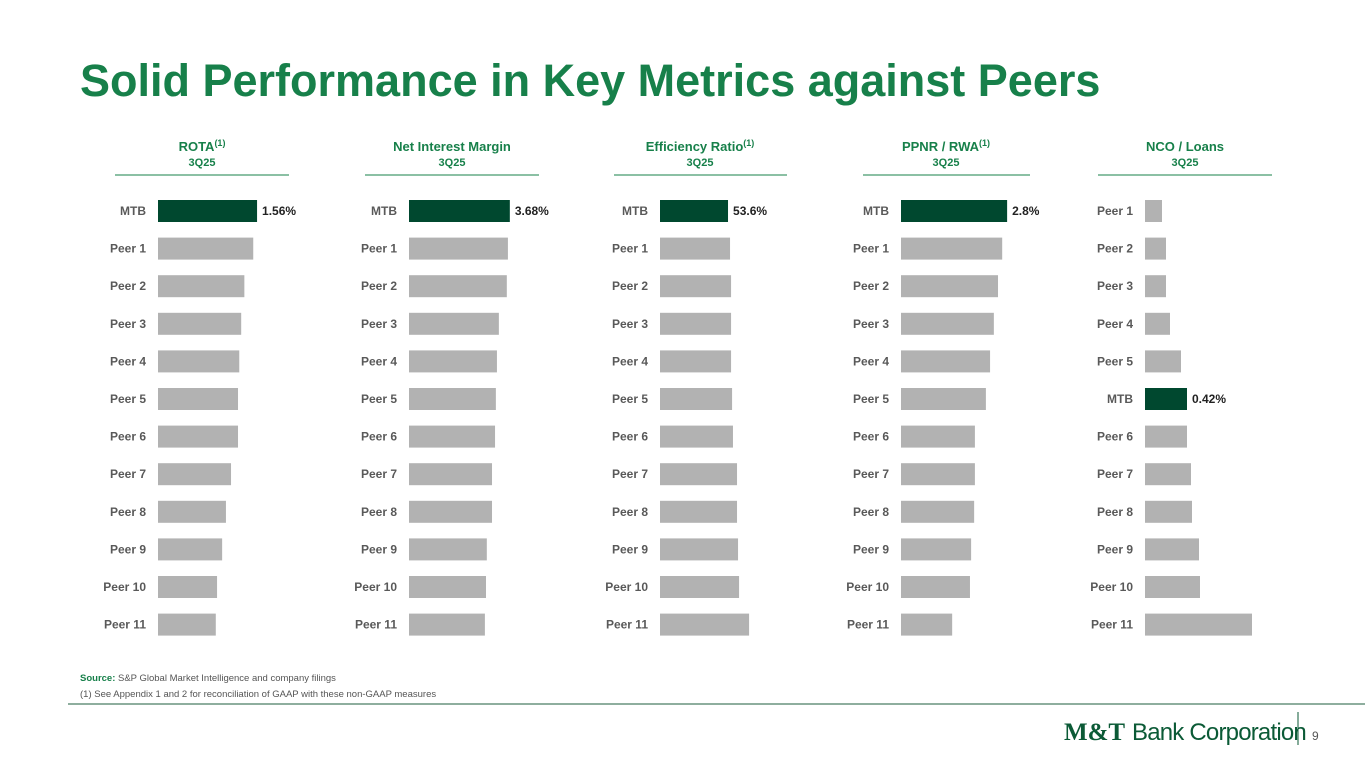 This screenshot has width=1365, height=768. I want to click on logo-text: Bank Corporation, so click(1219, 732).